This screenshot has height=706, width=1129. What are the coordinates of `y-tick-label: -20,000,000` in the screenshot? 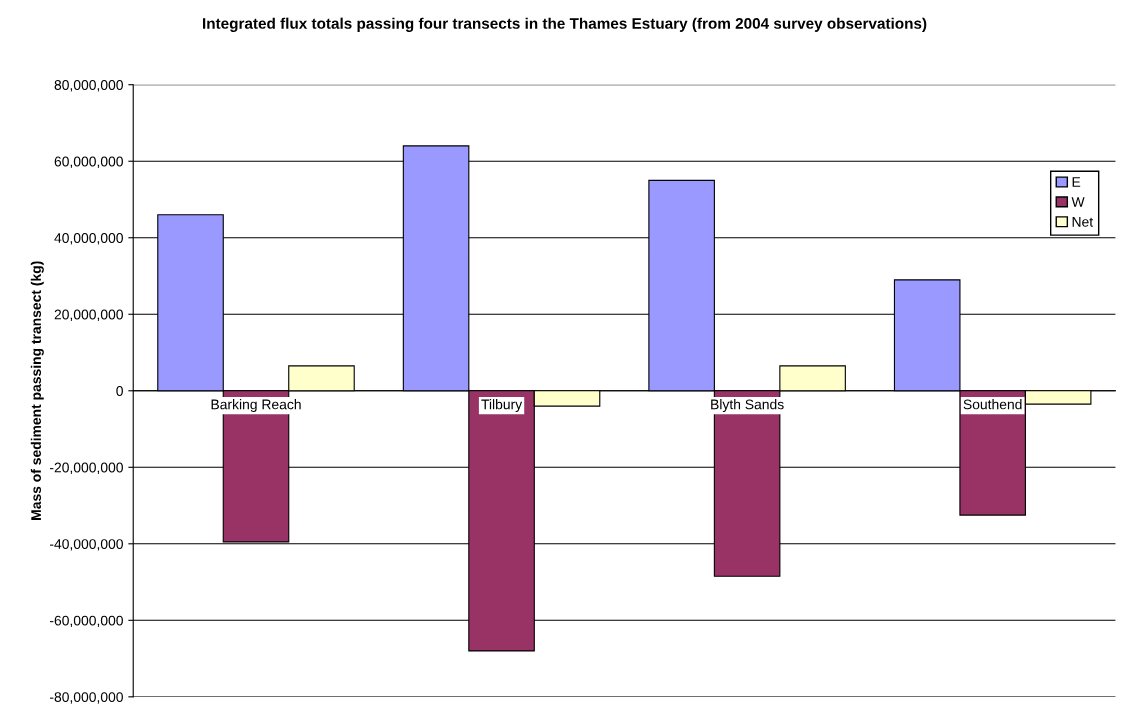 It's located at (86, 468).